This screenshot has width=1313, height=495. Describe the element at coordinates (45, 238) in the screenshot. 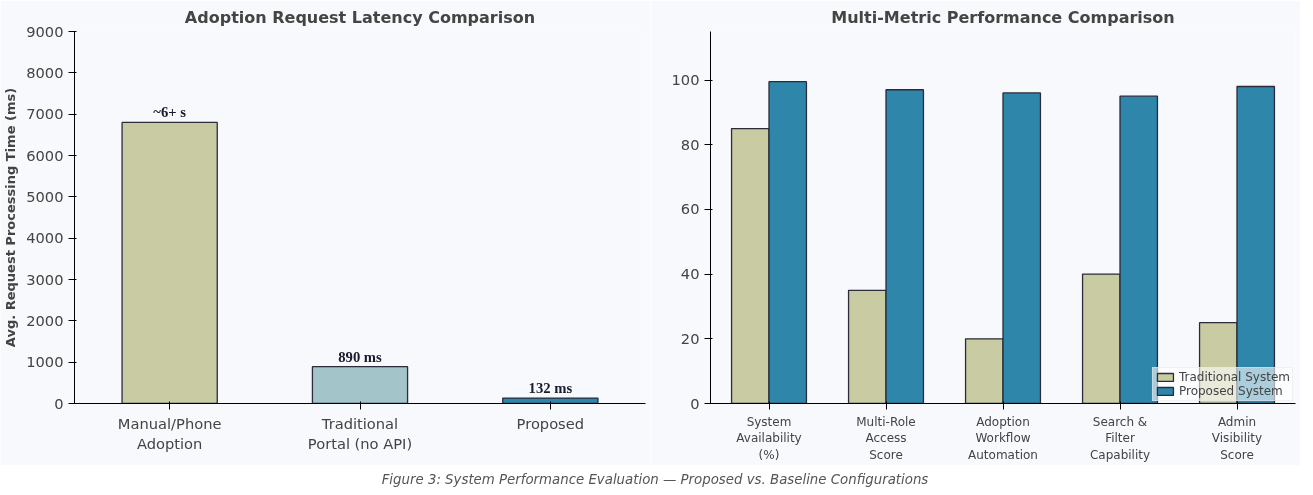

I see `y-tick-label: 4000` at that location.